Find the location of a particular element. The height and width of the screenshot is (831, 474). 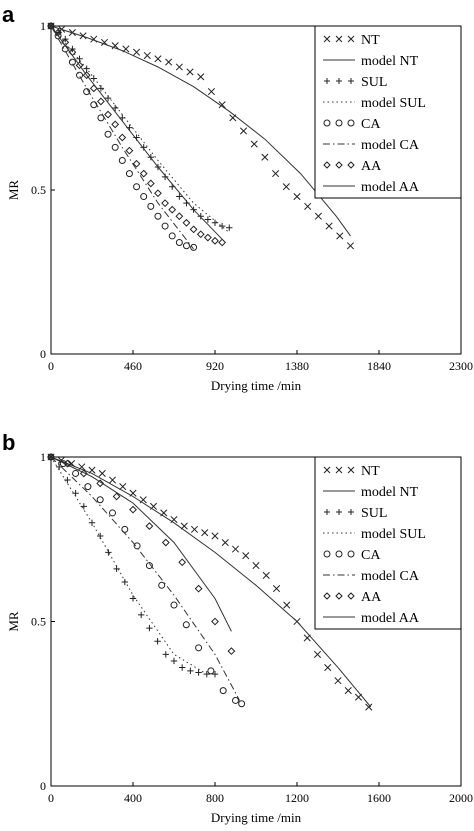

x-tick-label: 2000 is located at coordinates (461, 798).